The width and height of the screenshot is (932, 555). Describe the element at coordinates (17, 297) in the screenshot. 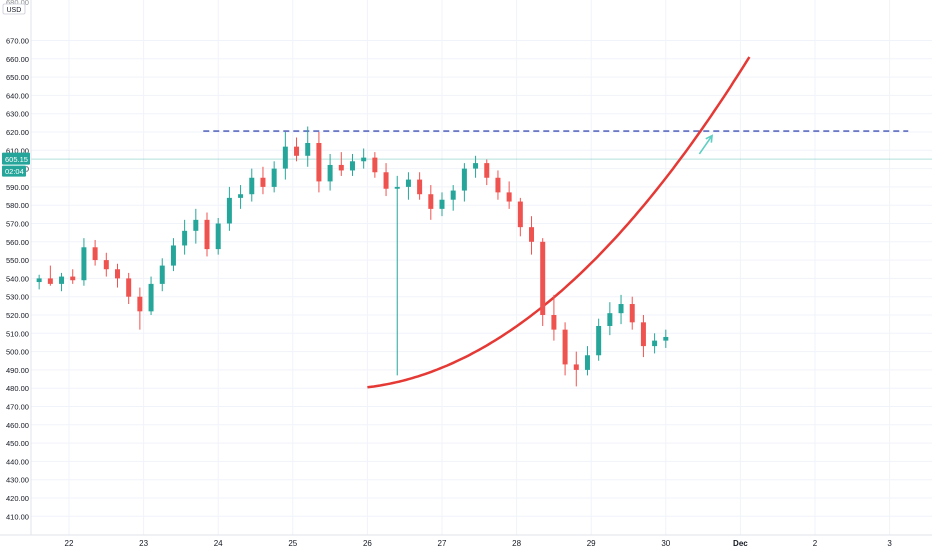

I see `y-tick-label: 530.00` at that location.